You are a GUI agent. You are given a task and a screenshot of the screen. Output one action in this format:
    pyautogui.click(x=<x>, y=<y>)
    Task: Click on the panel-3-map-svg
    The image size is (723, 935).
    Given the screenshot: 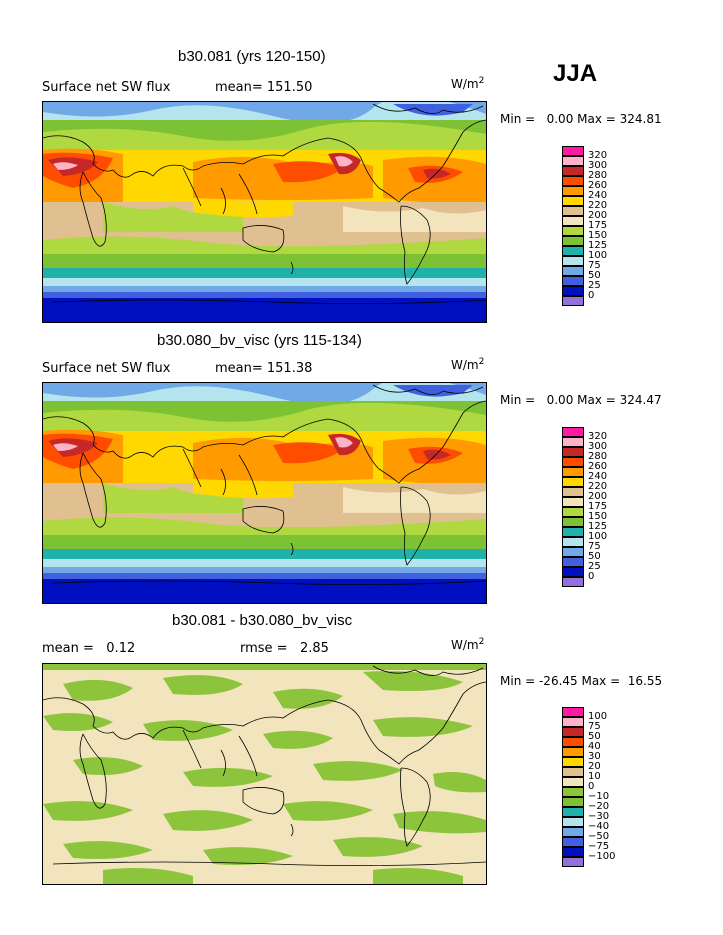 What is the action you would take?
    pyautogui.click(x=264, y=774)
    